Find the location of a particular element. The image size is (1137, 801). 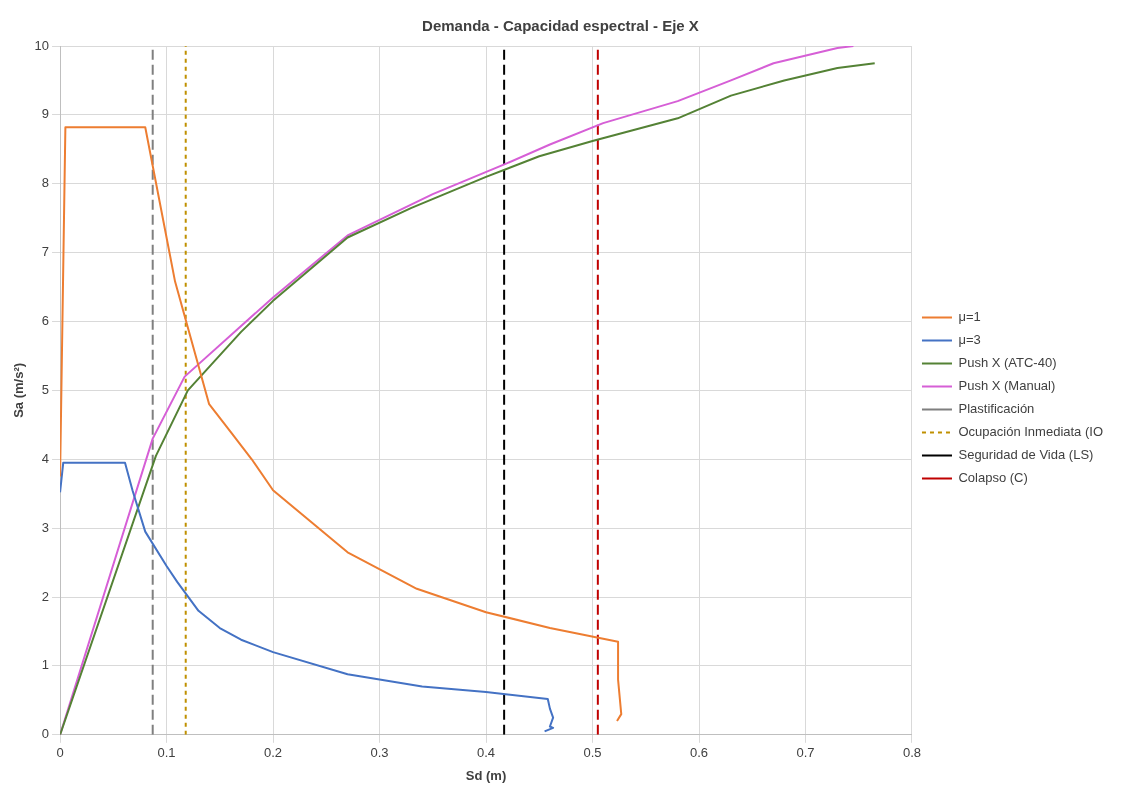

x-tick-label: 0.7 is located at coordinates (805, 753).